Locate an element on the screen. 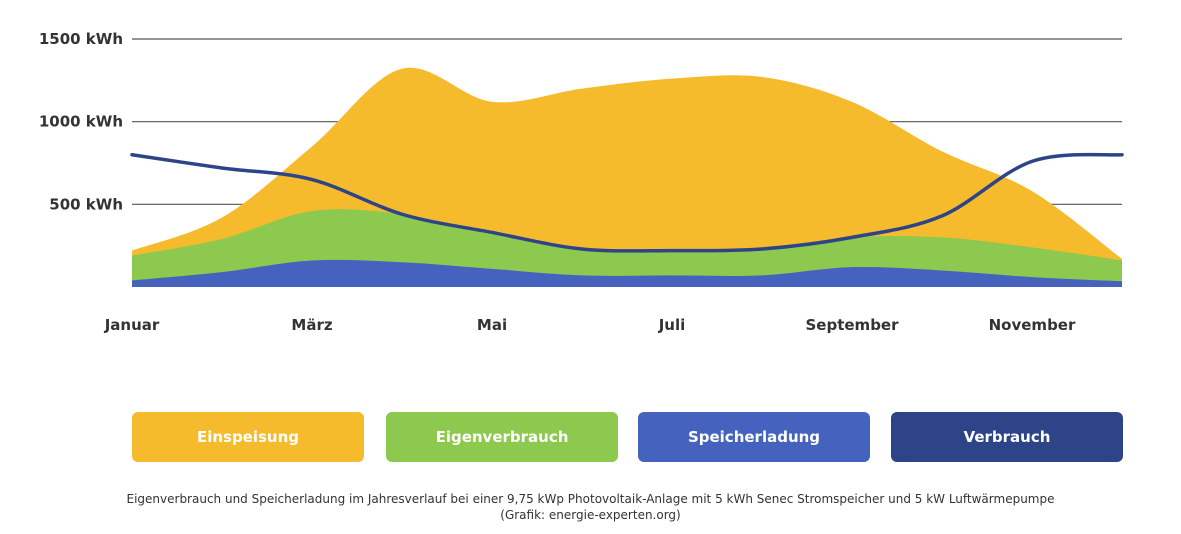 Image resolution: width=1181 pixels, height=534 pixels. y-axis: 1500 kWh 1000 kWh 500 kWh is located at coordinates (81, 121).